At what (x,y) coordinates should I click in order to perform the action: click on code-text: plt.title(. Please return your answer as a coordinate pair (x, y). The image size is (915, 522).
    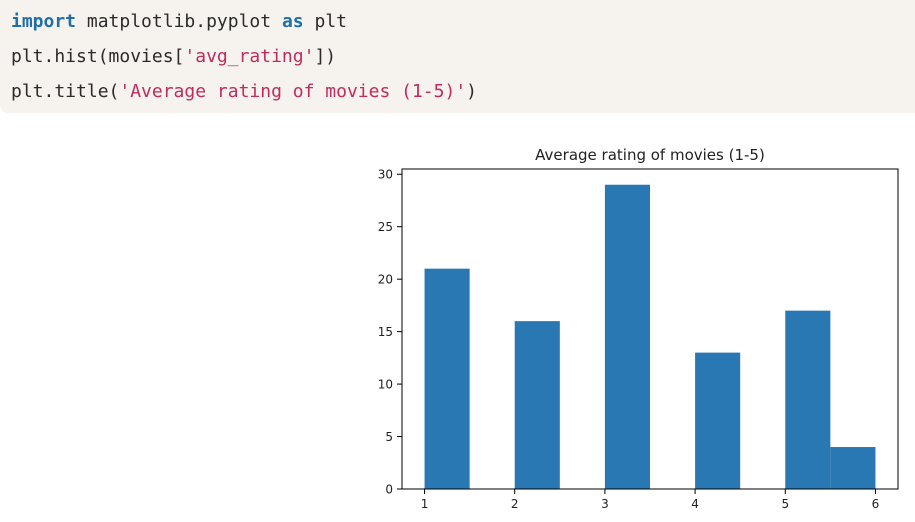
    Looking at the image, I should click on (65, 91).